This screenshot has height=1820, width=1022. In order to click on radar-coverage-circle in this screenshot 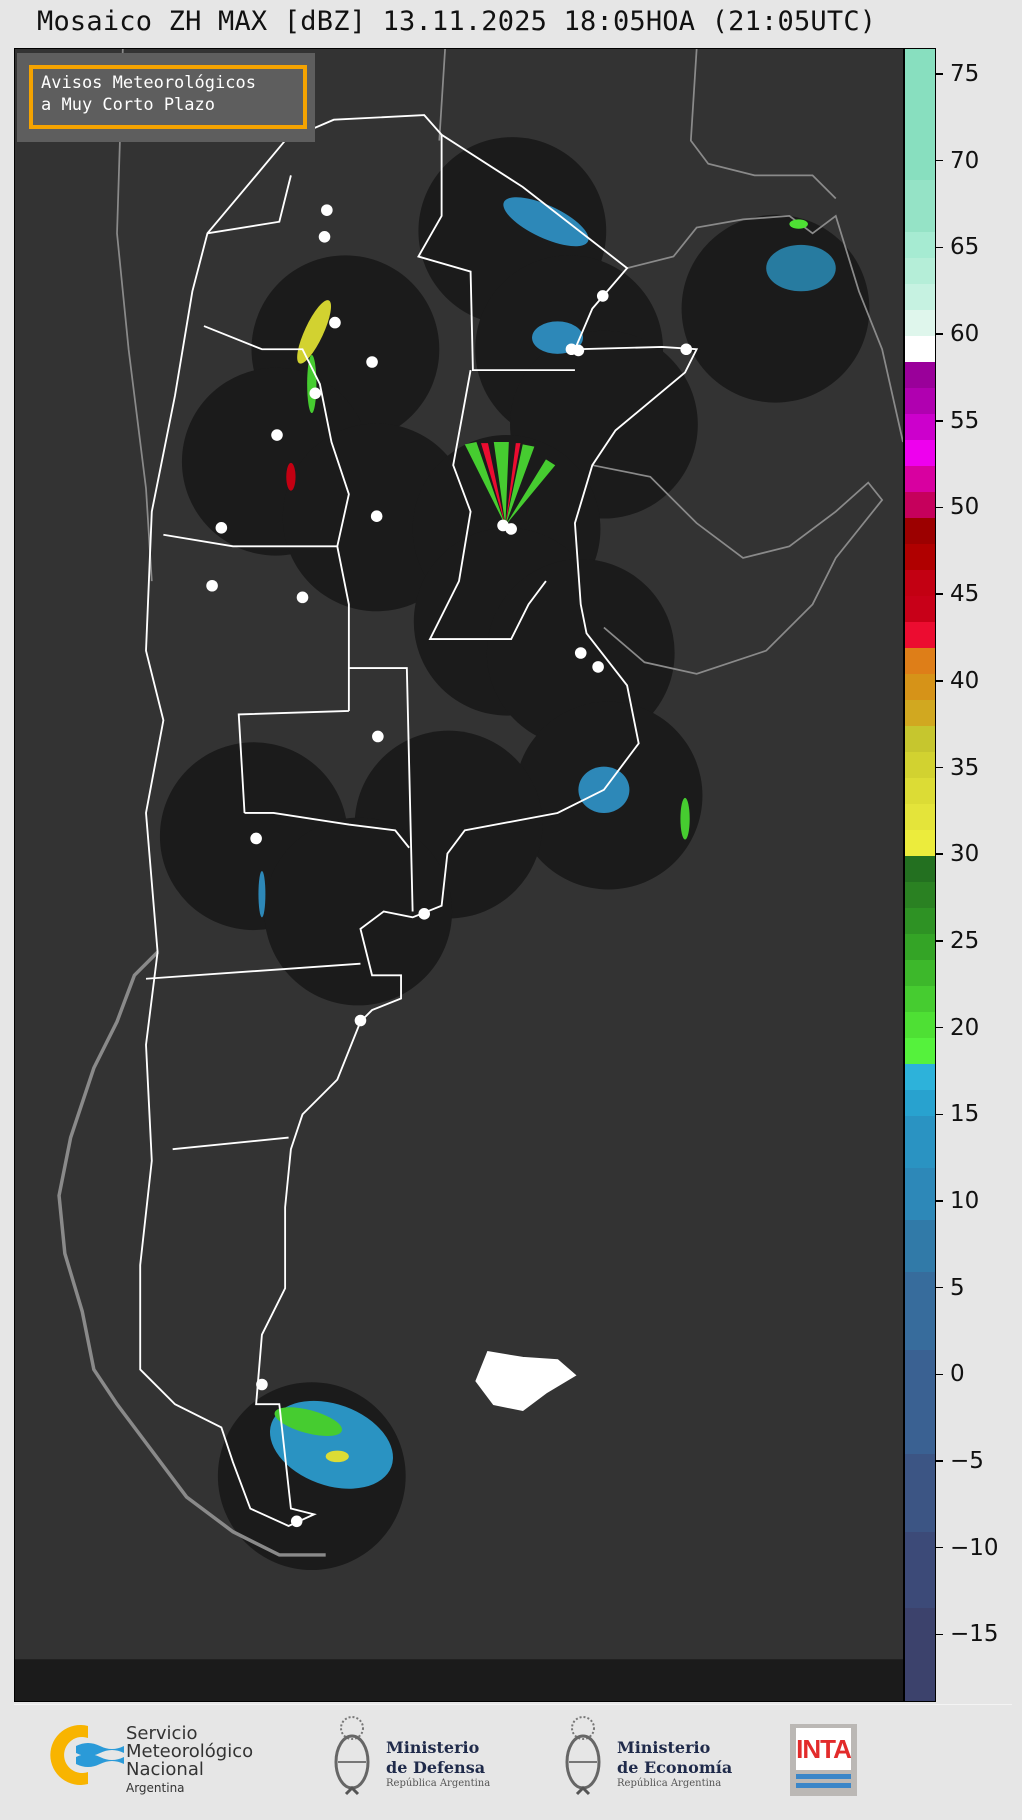, I will do `click(775, 308)`.